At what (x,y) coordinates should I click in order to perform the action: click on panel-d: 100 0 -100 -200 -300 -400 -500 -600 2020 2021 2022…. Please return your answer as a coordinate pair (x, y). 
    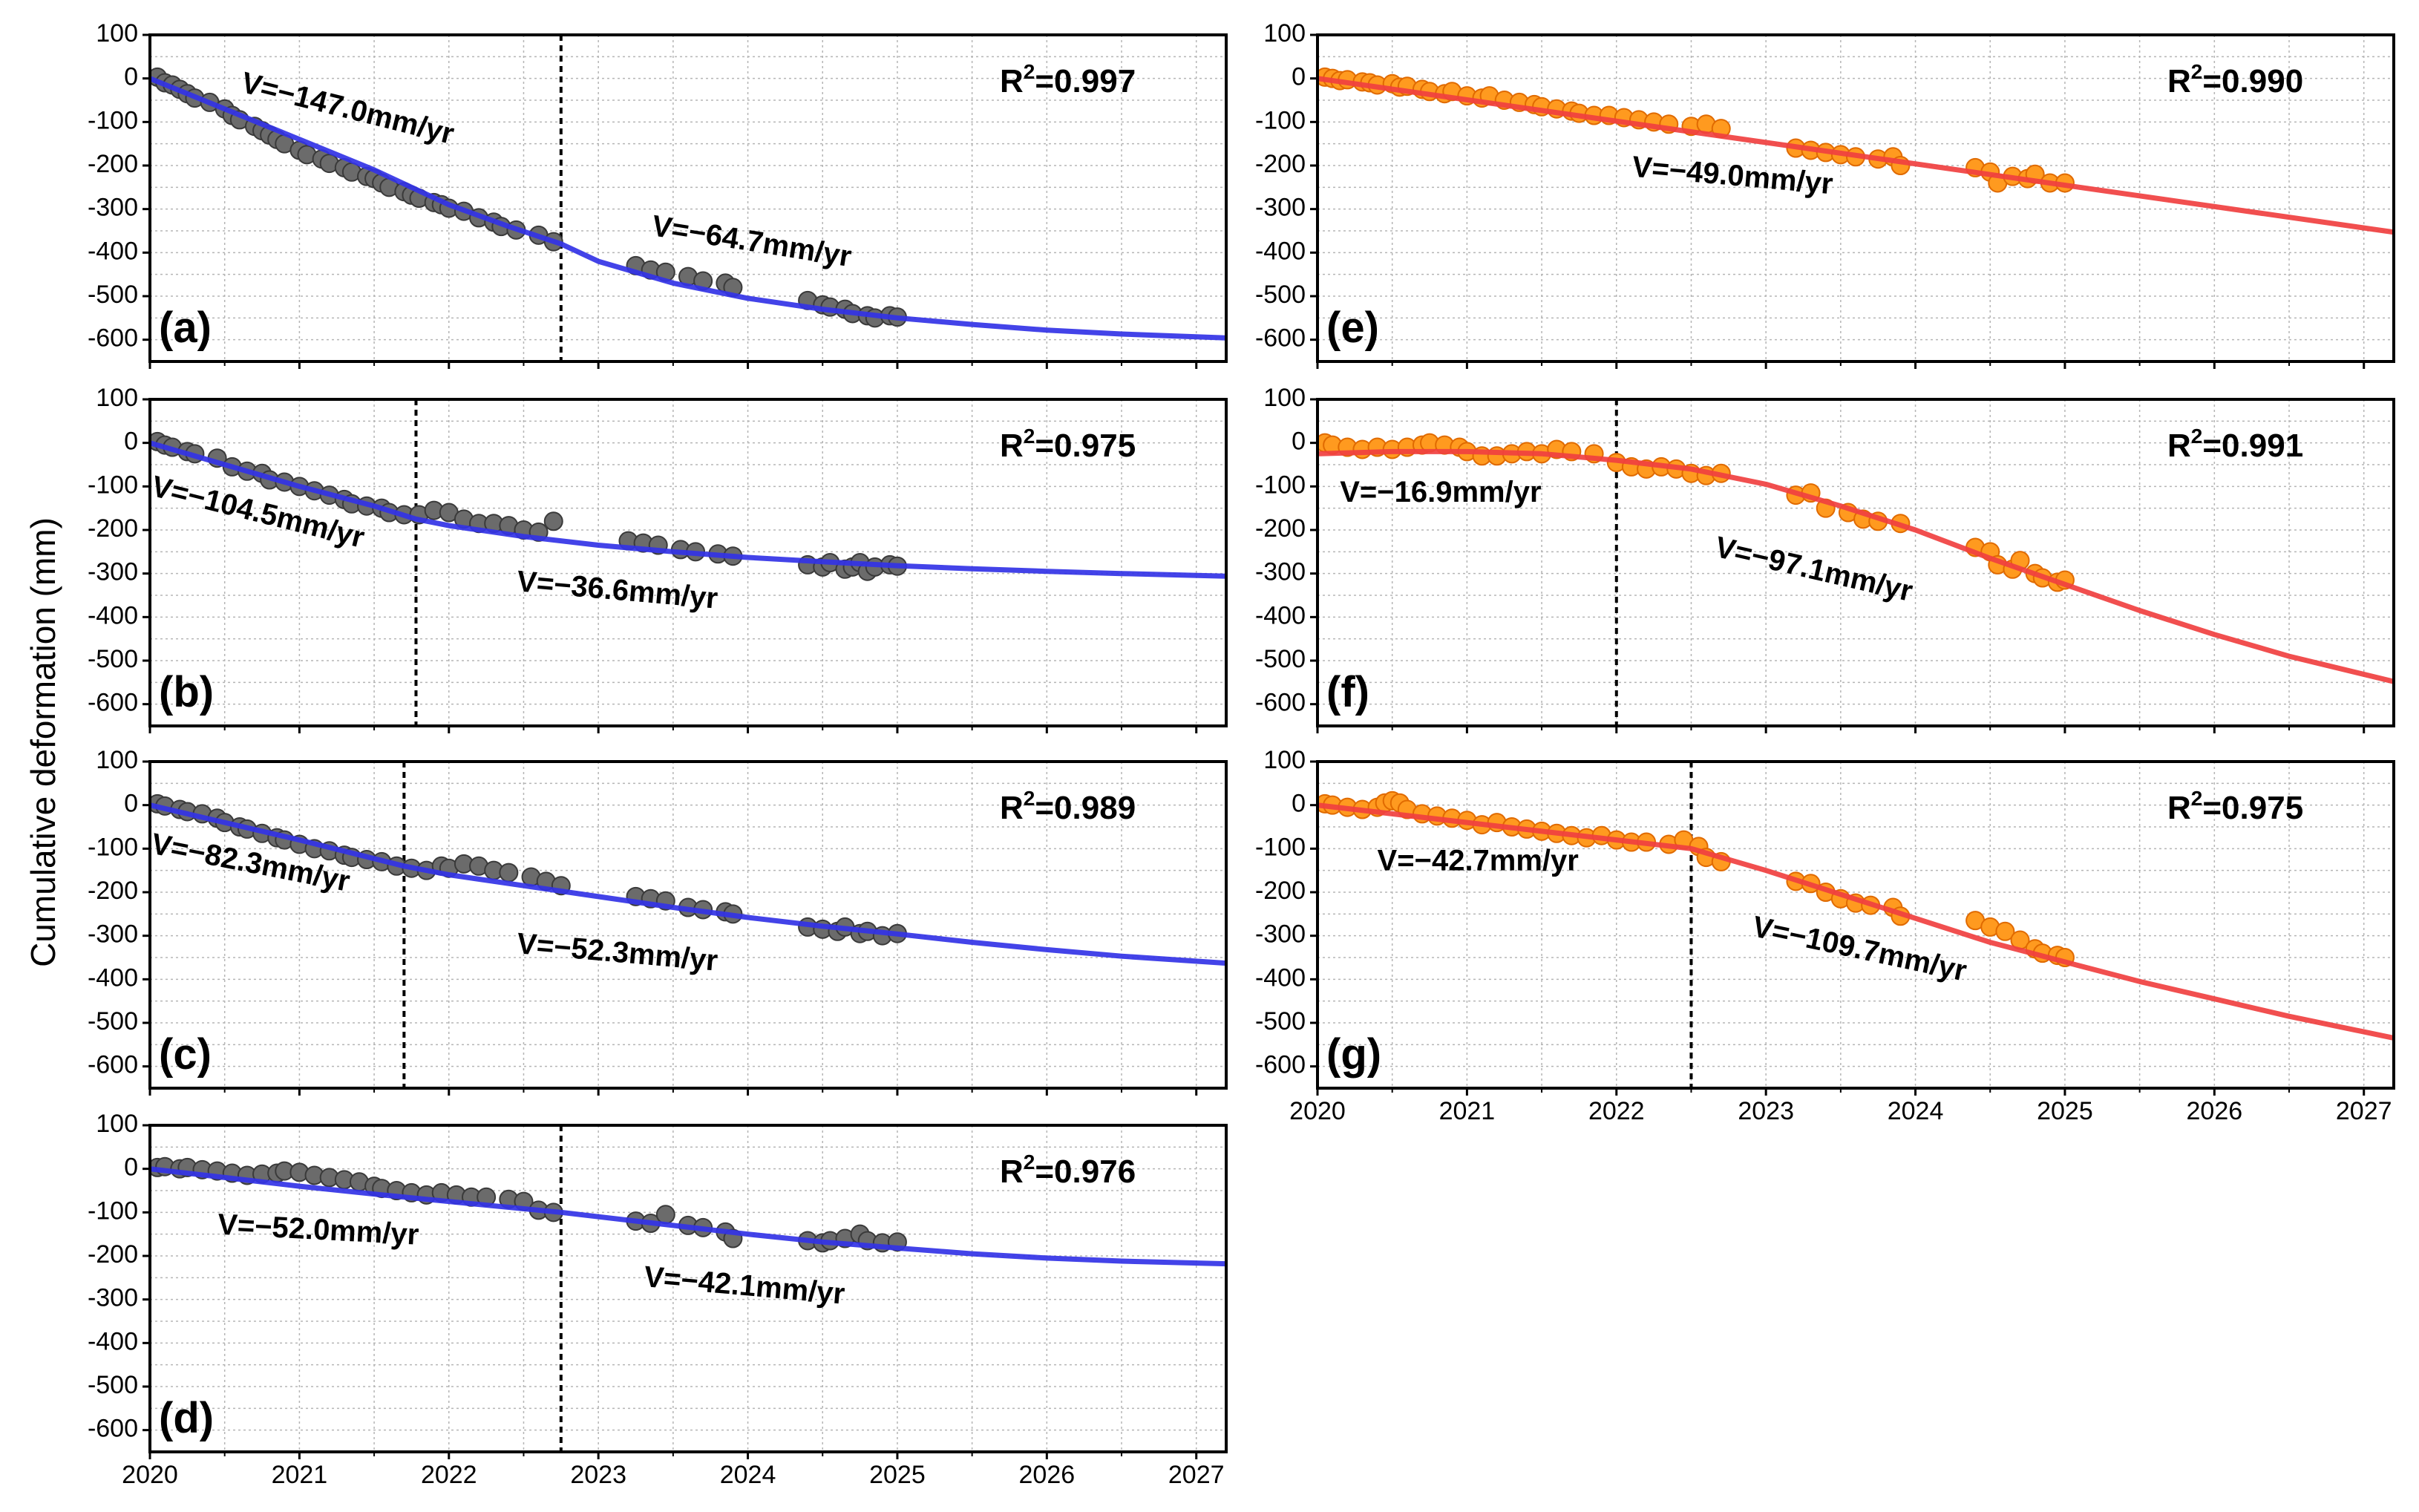
    Looking at the image, I should click on (658, 1299).